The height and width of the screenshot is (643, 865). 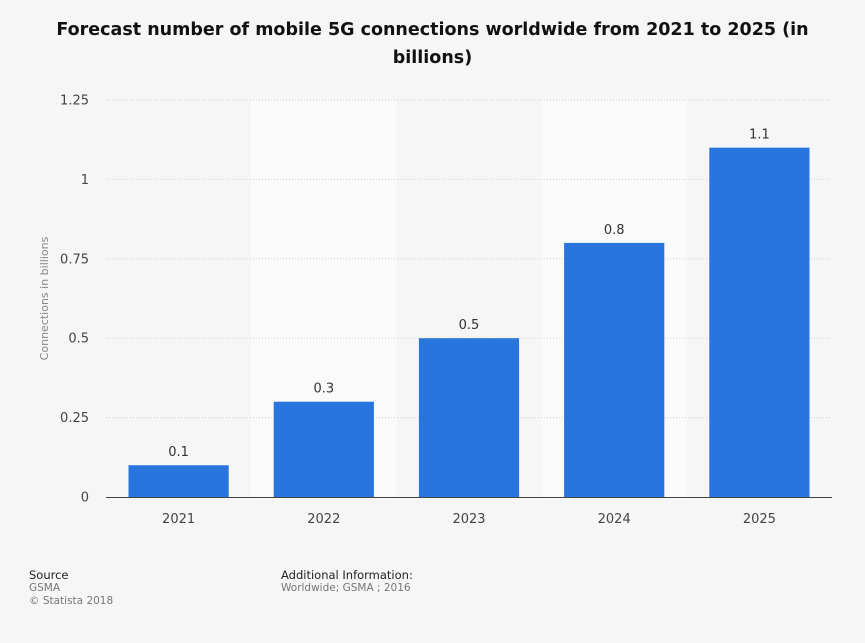 I want to click on bar-2024, so click(x=614, y=369).